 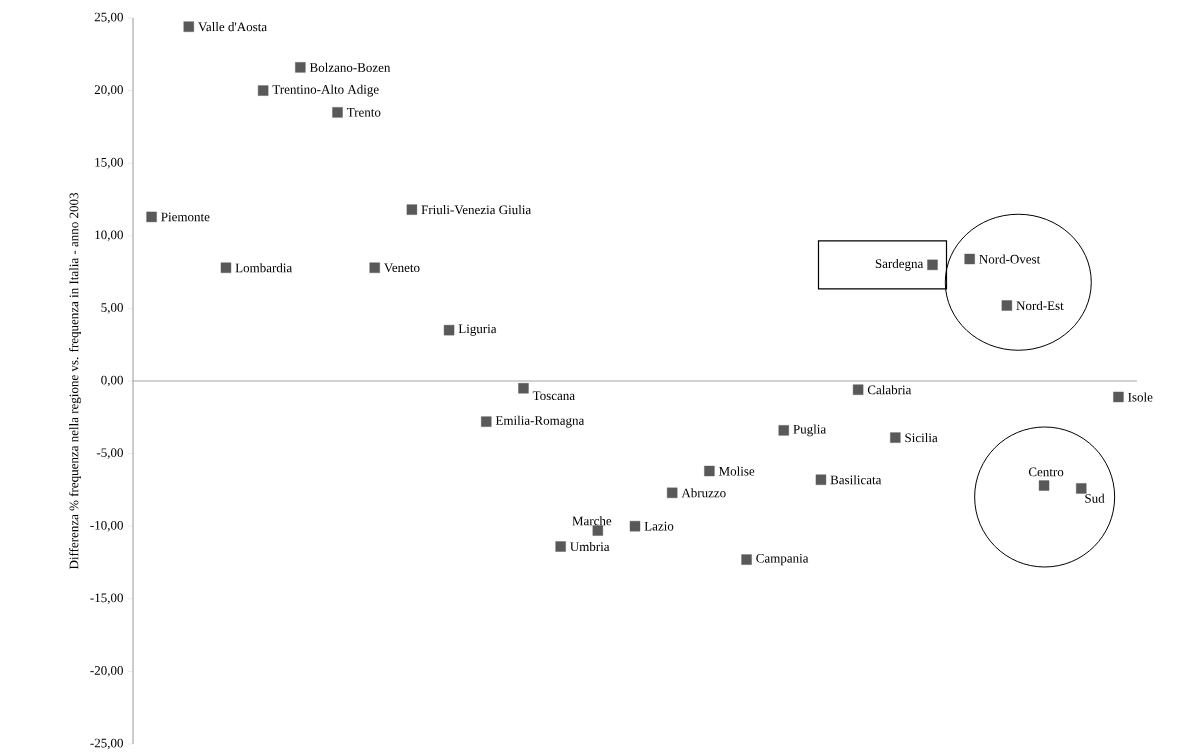 What do you see at coordinates (106, 671) in the screenshot?
I see `y-tick-label: -20,00` at bounding box center [106, 671].